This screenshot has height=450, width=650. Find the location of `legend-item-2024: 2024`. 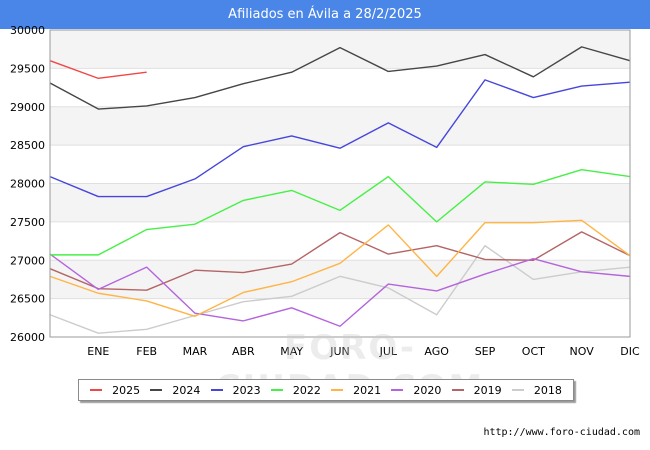

legend-item-2024: 2024 is located at coordinates (175, 390).